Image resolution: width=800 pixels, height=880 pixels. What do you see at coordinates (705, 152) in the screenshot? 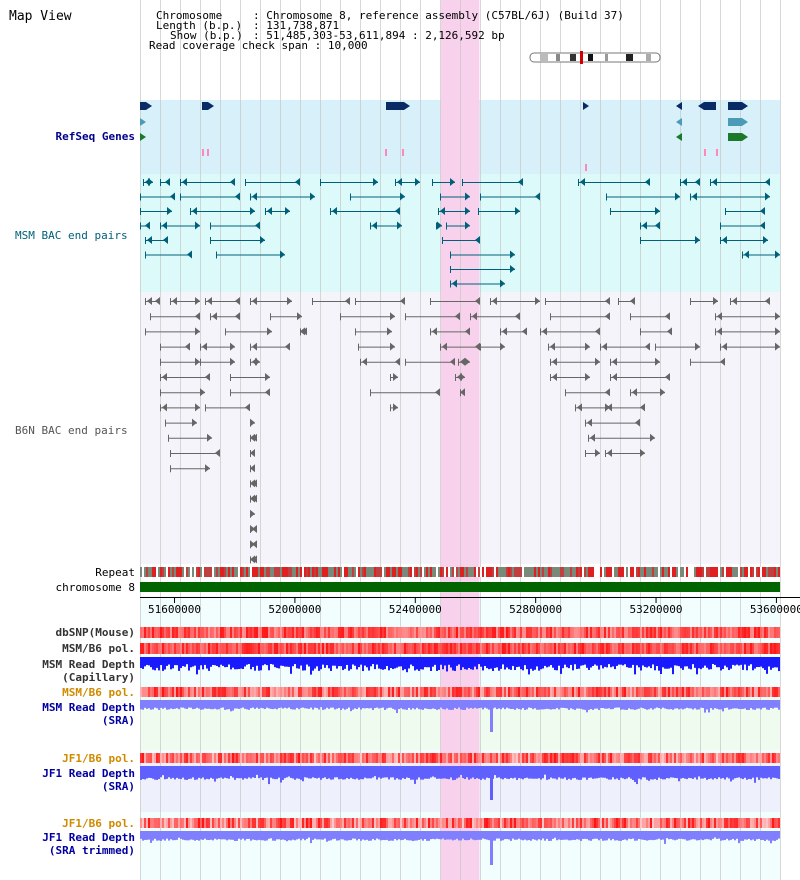
I see `gene-mark` at bounding box center [705, 152].